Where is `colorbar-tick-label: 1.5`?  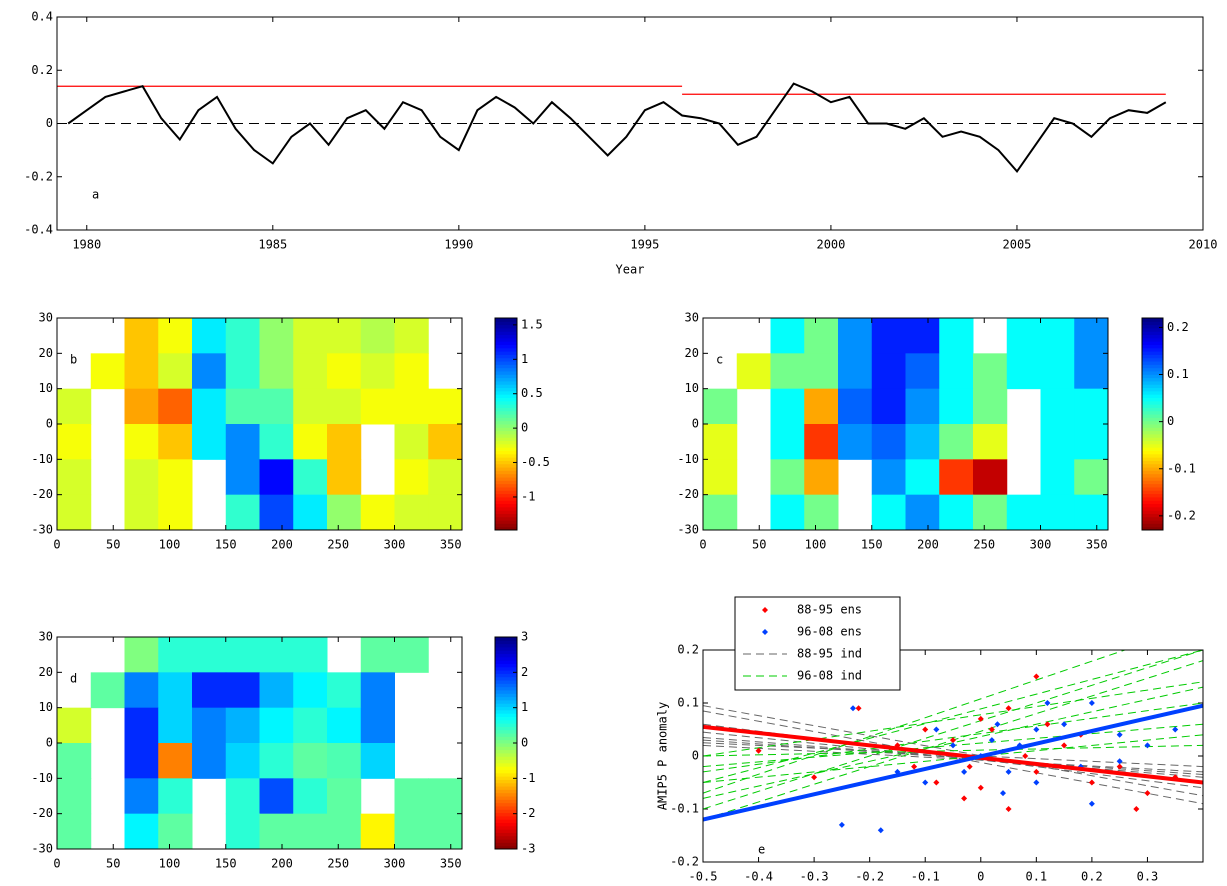
colorbar-tick-label: 1.5 is located at coordinates (532, 324).